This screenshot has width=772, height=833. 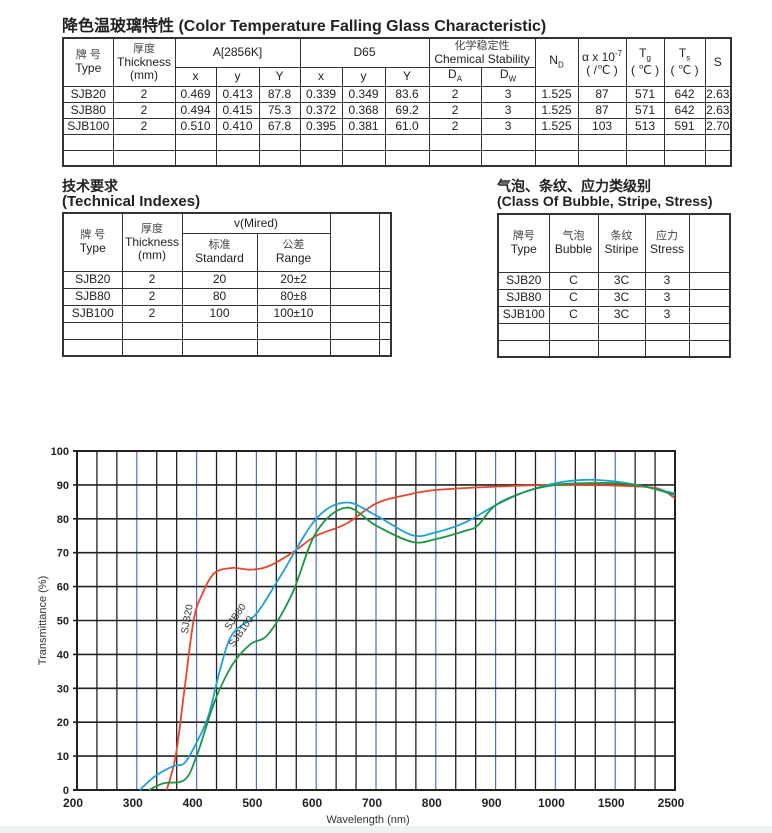 I want to click on header-alpha: α x 10-7( /℃ ), so click(x=602, y=62).